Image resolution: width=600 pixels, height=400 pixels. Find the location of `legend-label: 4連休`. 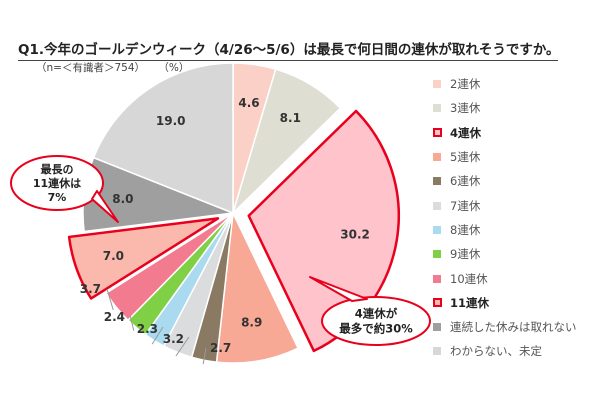

legend-label: 4連休 is located at coordinates (466, 132).